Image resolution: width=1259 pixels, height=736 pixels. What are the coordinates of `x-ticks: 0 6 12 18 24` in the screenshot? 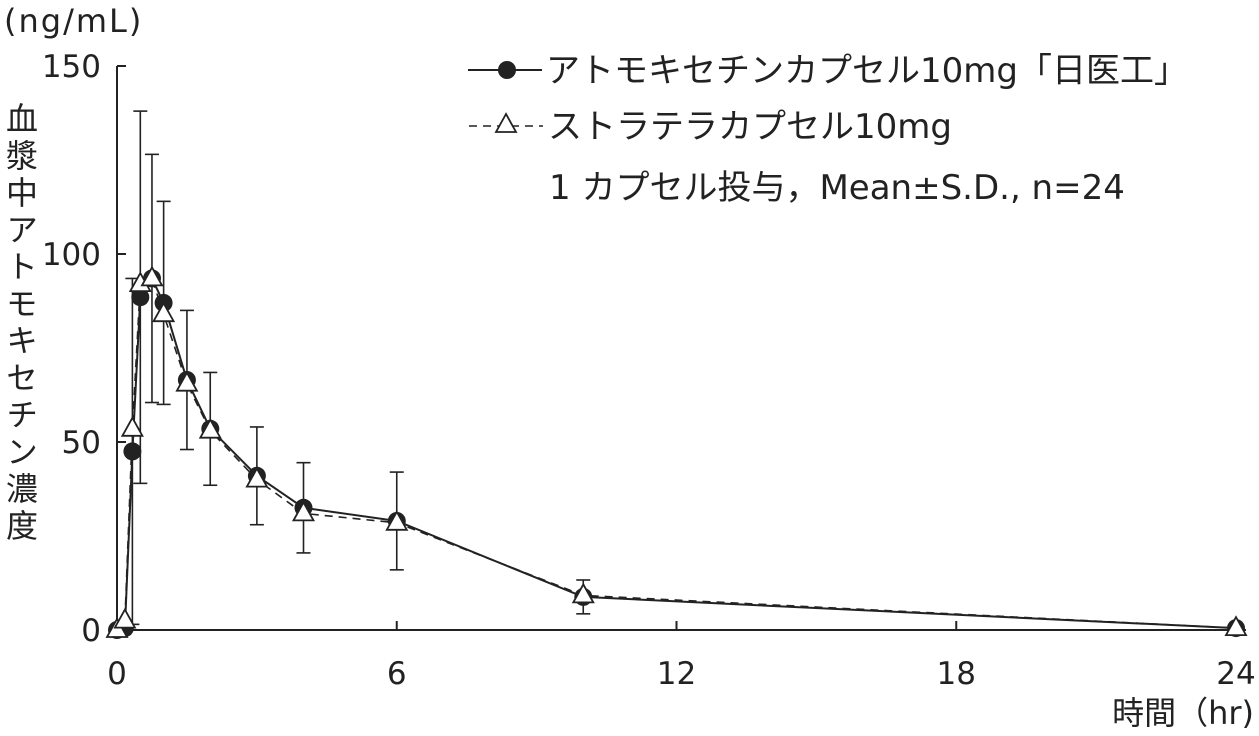 It's located at (681, 656).